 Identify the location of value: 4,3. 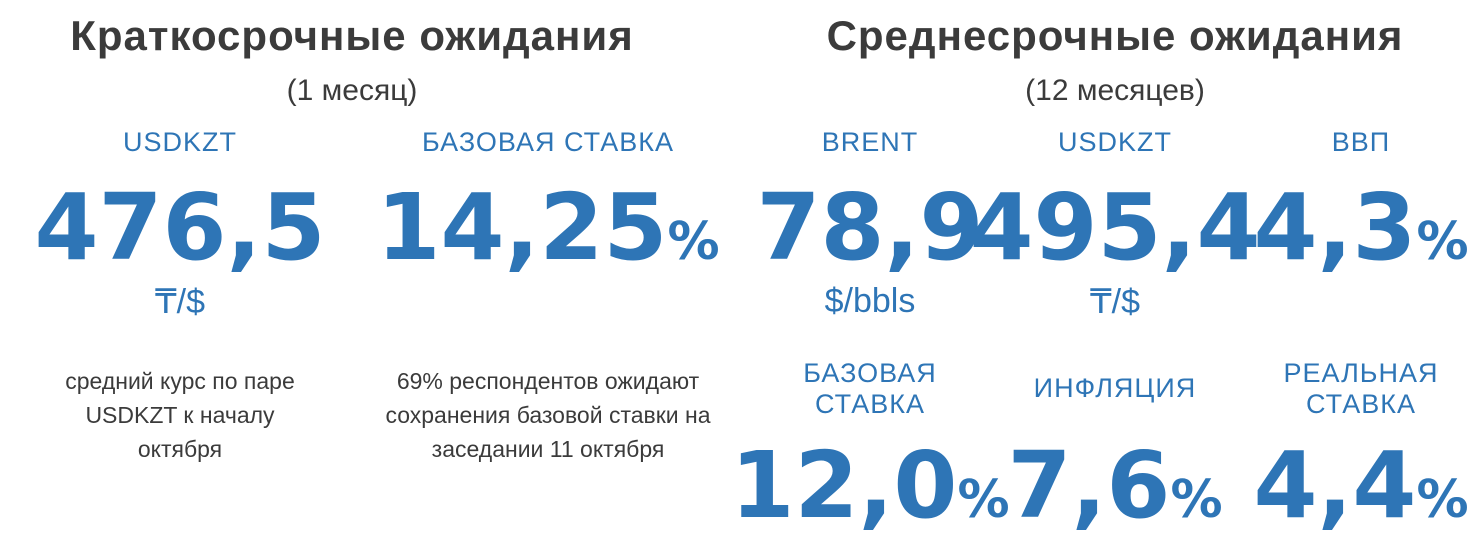
(1335, 227).